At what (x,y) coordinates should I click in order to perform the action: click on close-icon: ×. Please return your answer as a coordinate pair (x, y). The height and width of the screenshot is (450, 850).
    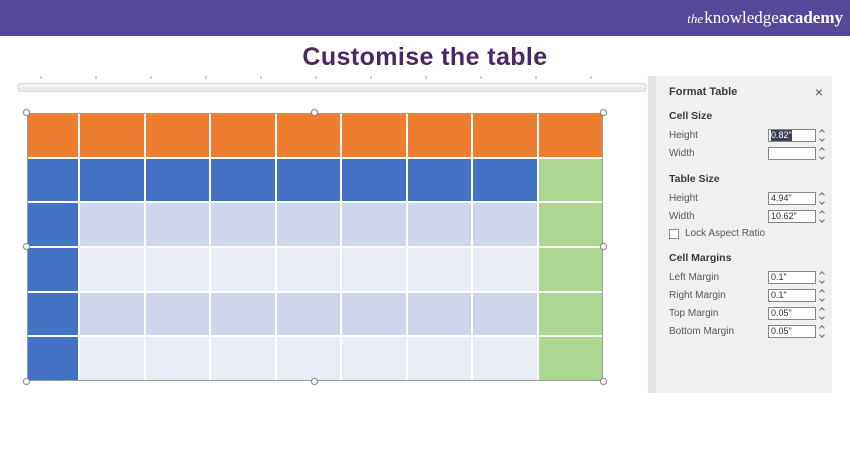
    Looking at the image, I should click on (818, 92).